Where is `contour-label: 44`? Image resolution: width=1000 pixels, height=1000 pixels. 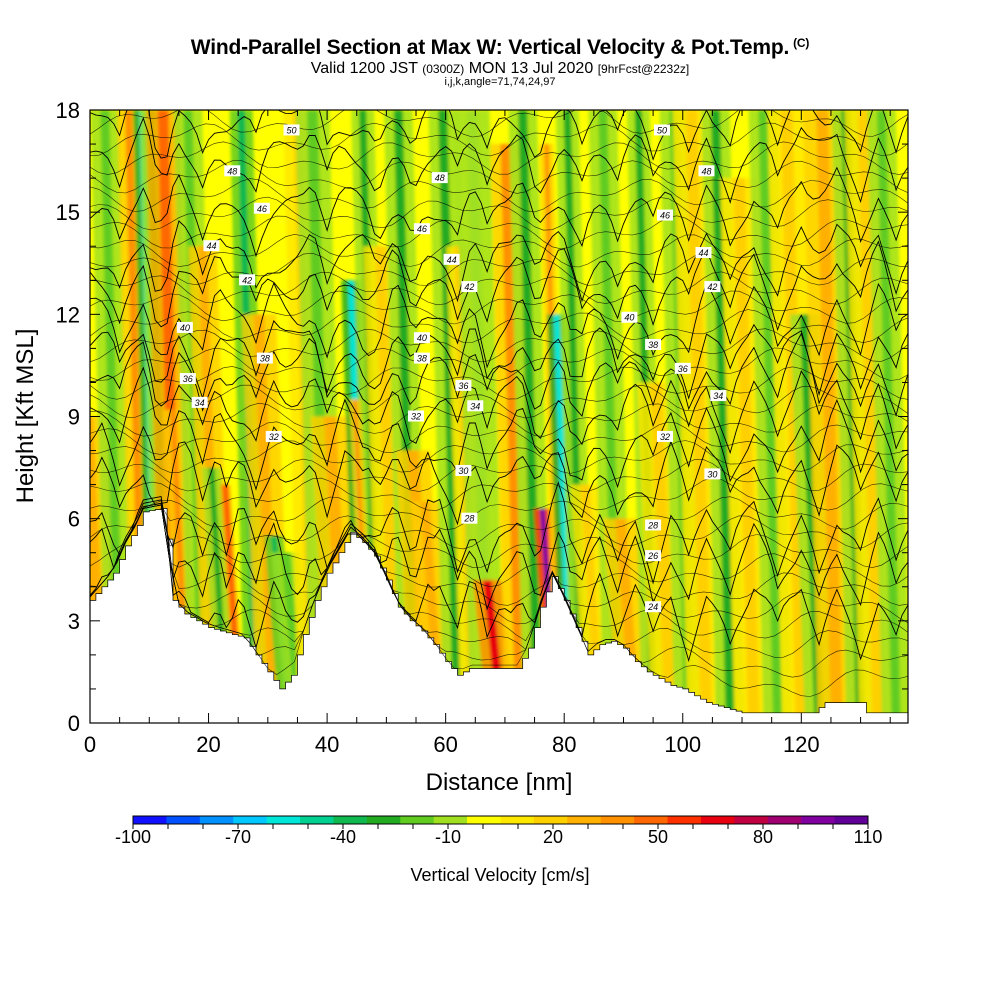
contour-label: 44 is located at coordinates (212, 246).